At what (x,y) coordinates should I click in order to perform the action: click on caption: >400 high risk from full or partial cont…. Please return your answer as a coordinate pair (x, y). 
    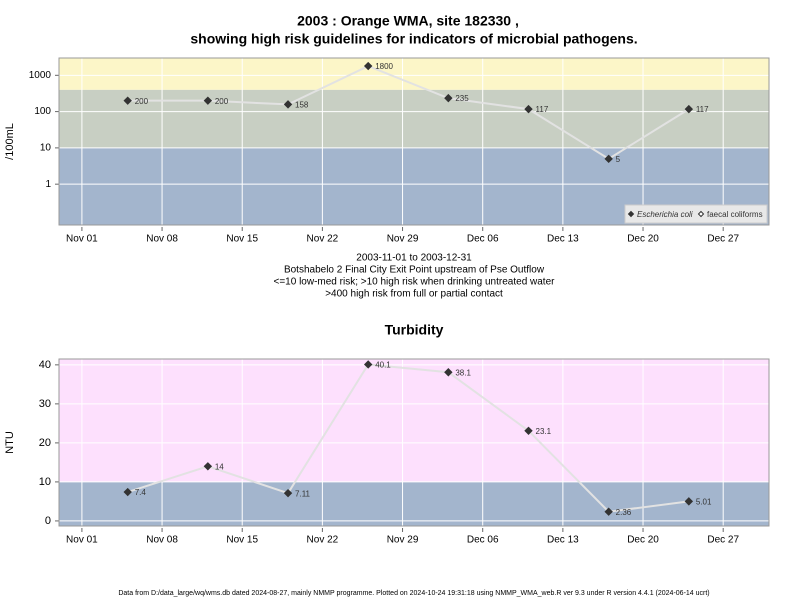
    Looking at the image, I should click on (414, 294).